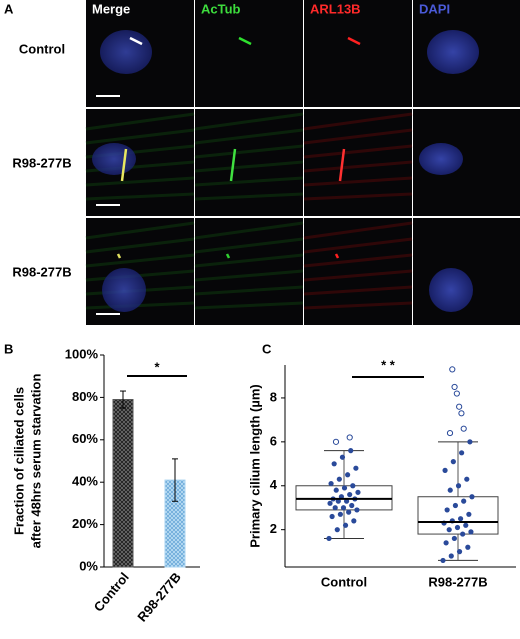  What do you see at coordinates (85, 481) in the screenshot?
I see `y-tick-label: 40%` at bounding box center [85, 481].